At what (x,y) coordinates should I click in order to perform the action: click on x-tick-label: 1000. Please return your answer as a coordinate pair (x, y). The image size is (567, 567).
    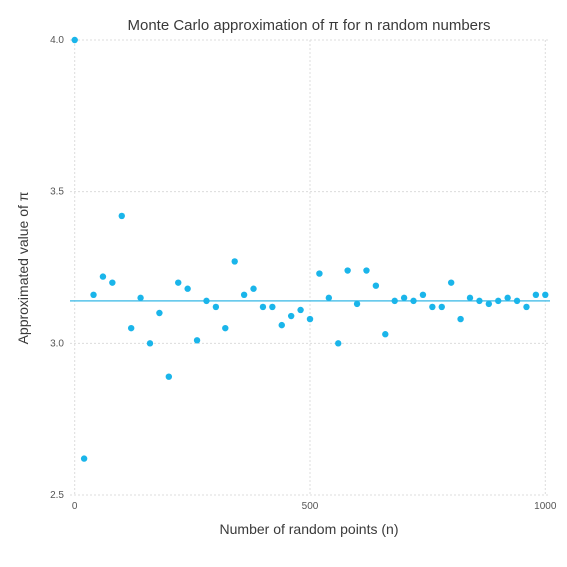
    Looking at the image, I should click on (545, 506).